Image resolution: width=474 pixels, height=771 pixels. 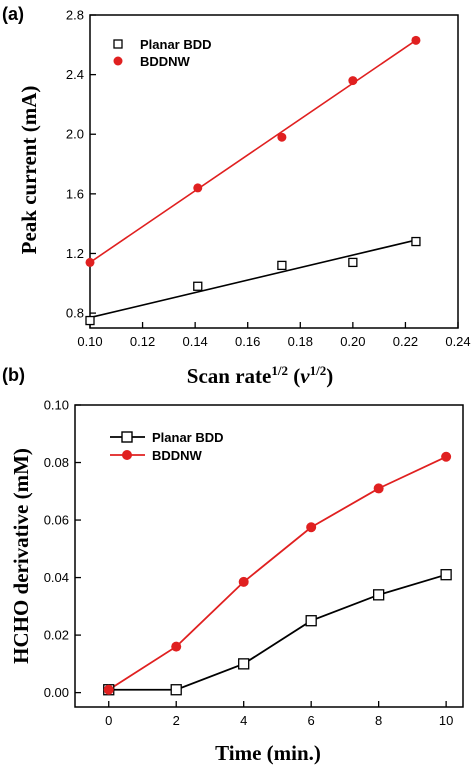 I want to click on x-tick-label: 0.14, so click(x=194, y=341).